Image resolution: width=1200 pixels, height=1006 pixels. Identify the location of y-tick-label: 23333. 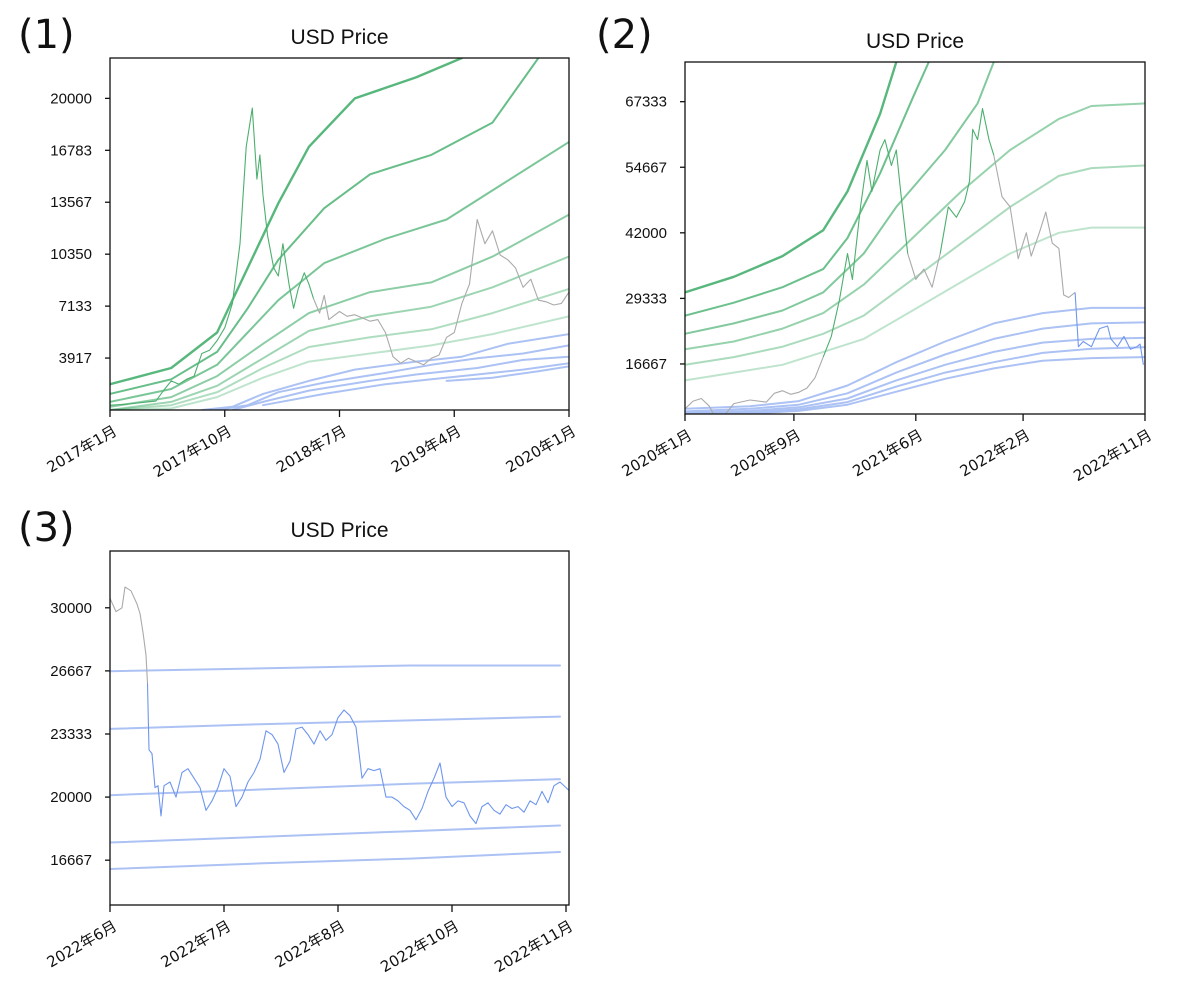
(71, 734).